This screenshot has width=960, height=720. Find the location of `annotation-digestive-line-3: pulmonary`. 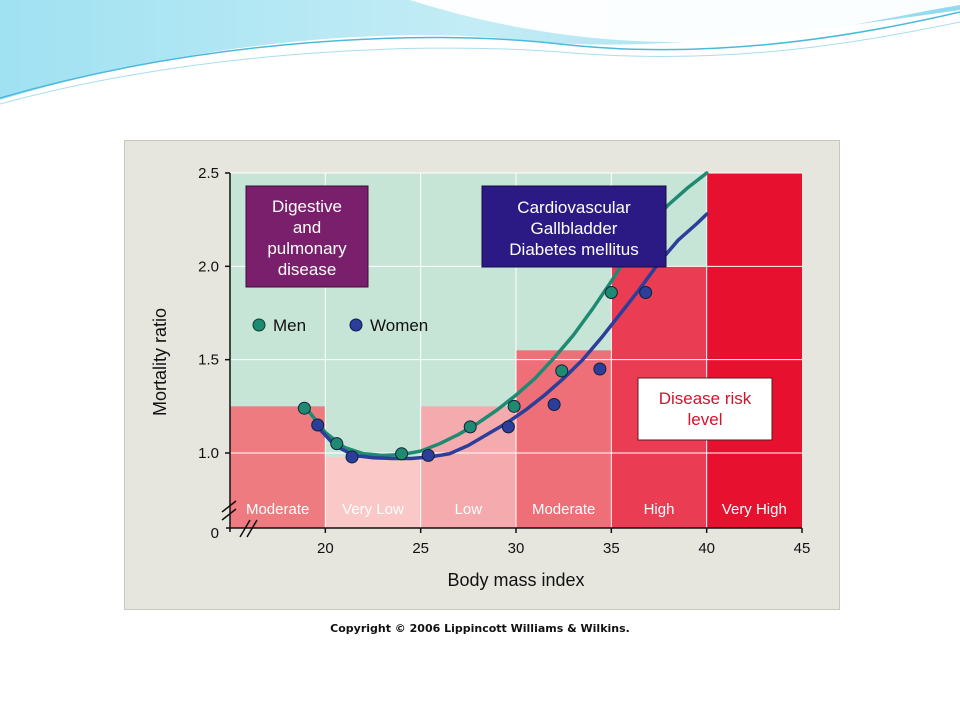

annotation-digestive-line-3: pulmonary is located at coordinates (307, 248).